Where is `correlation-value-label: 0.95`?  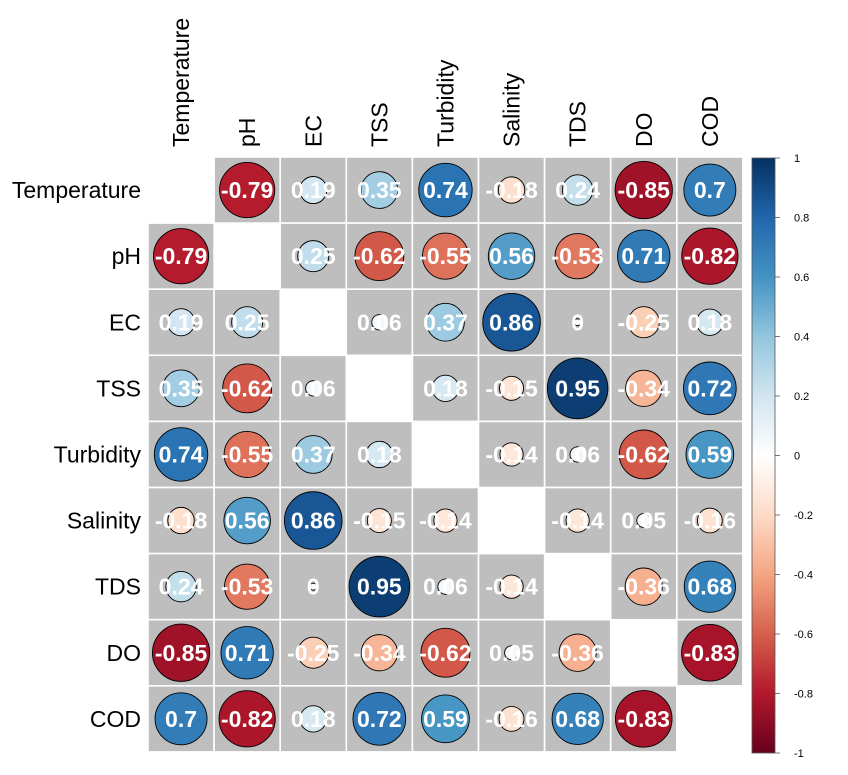
correlation-value-label: 0.95 is located at coordinates (379, 587).